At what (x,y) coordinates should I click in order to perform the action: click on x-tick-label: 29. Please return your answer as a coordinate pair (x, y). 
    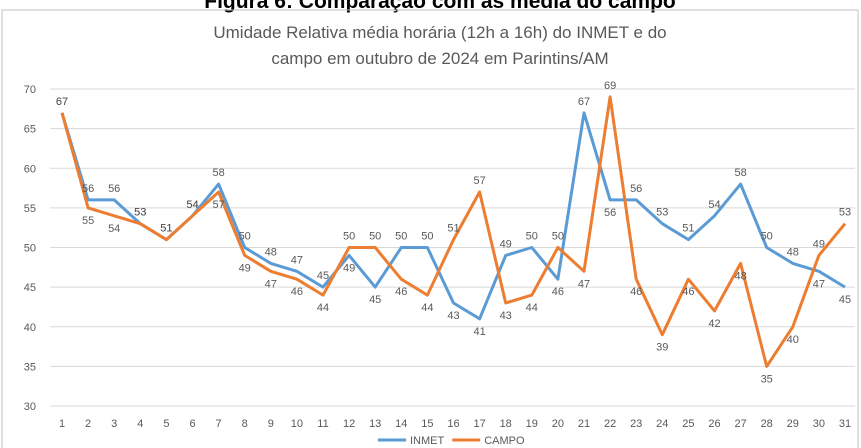
    Looking at the image, I should click on (793, 424).